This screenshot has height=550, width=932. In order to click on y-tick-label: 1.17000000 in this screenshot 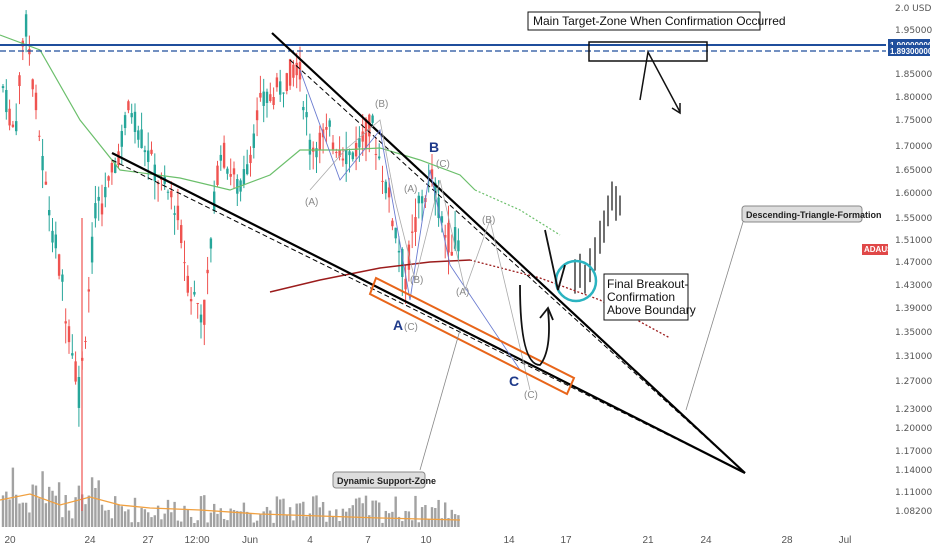, I will do `click(913, 452)`.